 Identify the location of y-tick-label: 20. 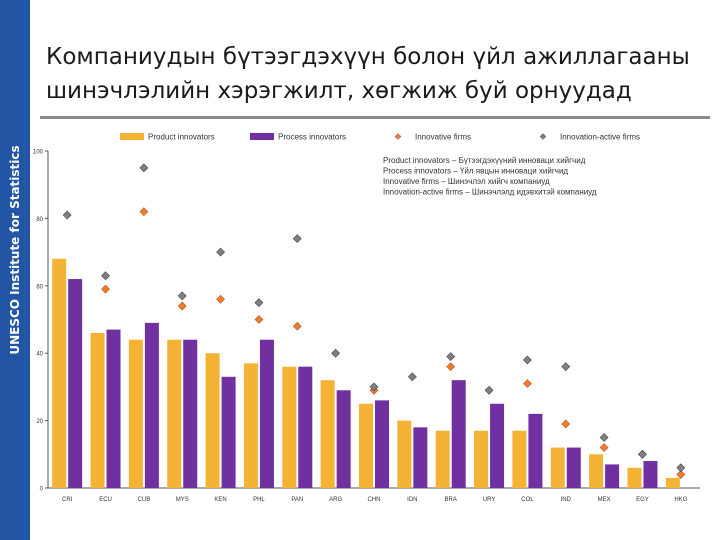
(39, 422).